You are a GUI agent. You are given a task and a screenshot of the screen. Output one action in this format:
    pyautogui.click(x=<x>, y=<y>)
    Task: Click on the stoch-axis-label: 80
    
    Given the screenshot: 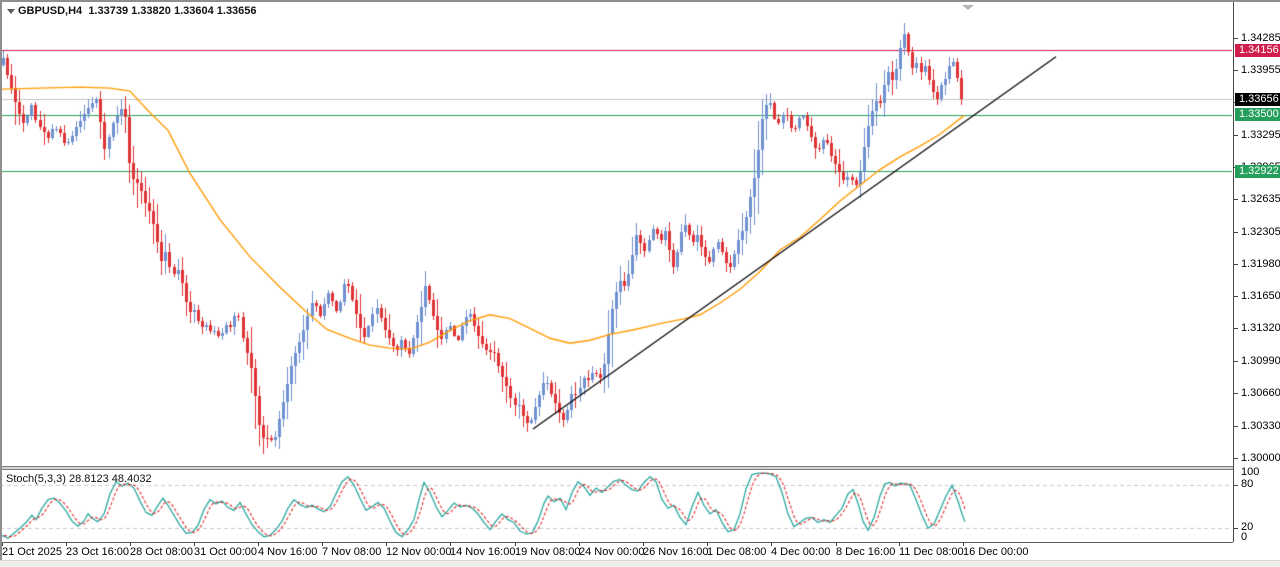 What is the action you would take?
    pyautogui.click(x=1247, y=484)
    